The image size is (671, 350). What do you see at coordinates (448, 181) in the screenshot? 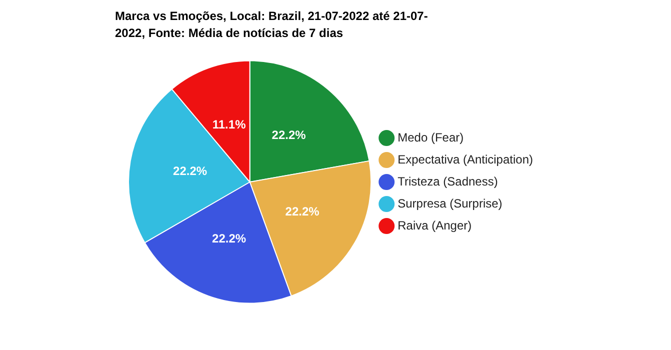
I see `legend-label: Tristeza (Sadness)` at bounding box center [448, 181].